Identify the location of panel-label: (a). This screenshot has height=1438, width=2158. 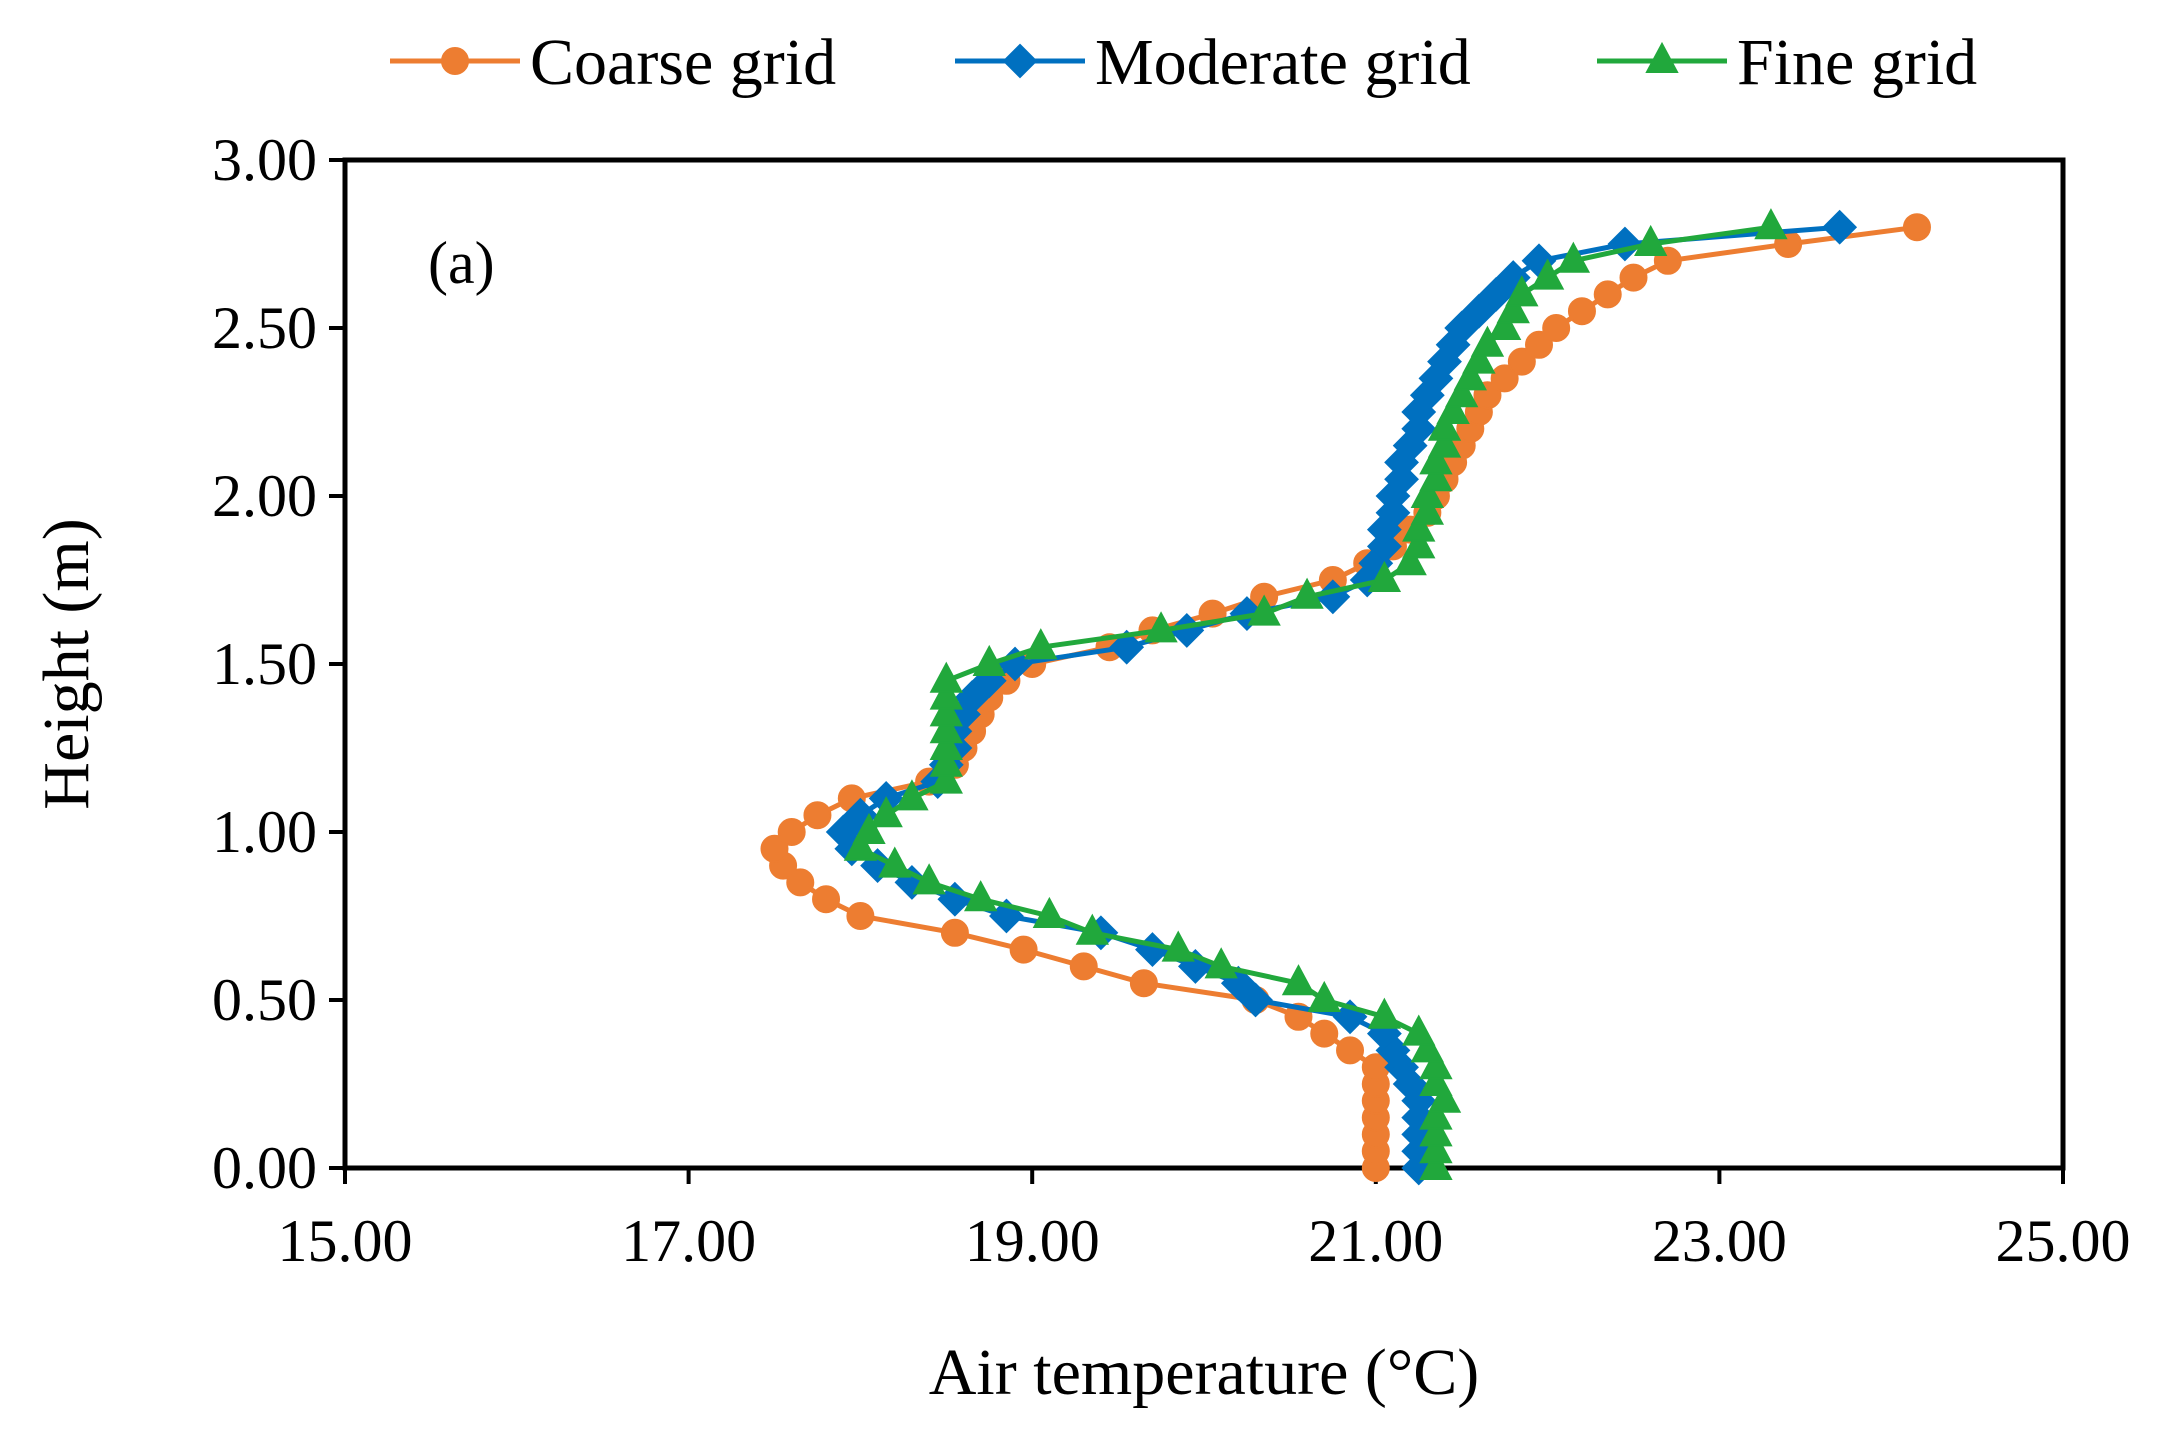
(461, 263).